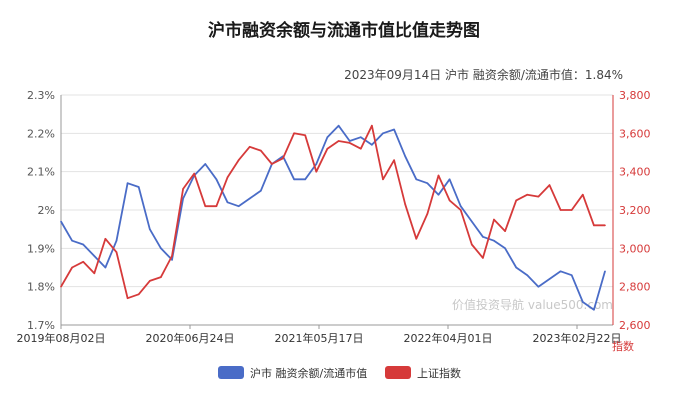  I want to click on legend-item: 沪市 融资余额/流通市值, so click(292, 373).